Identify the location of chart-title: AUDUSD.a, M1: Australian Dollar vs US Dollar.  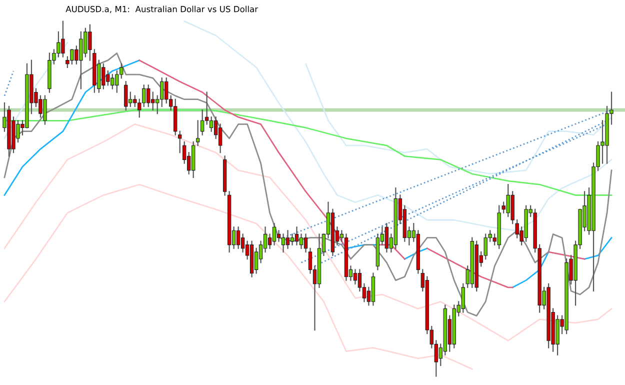
(162, 10).